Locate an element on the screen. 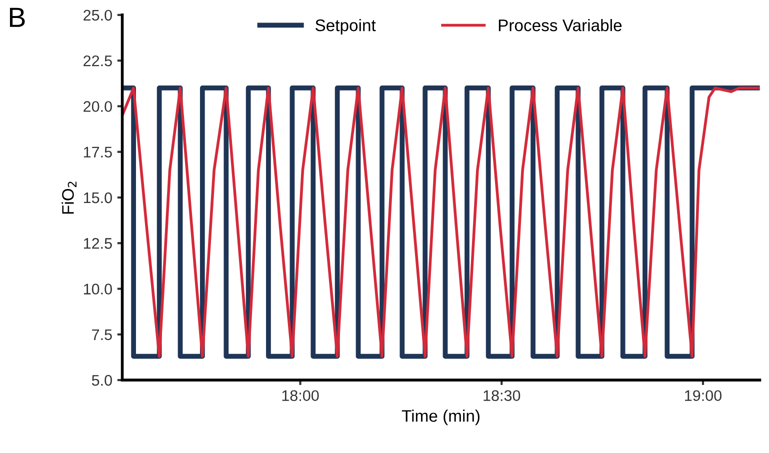 This screenshot has height=453, width=769. x-tick-label: 19:00 is located at coordinates (703, 396).